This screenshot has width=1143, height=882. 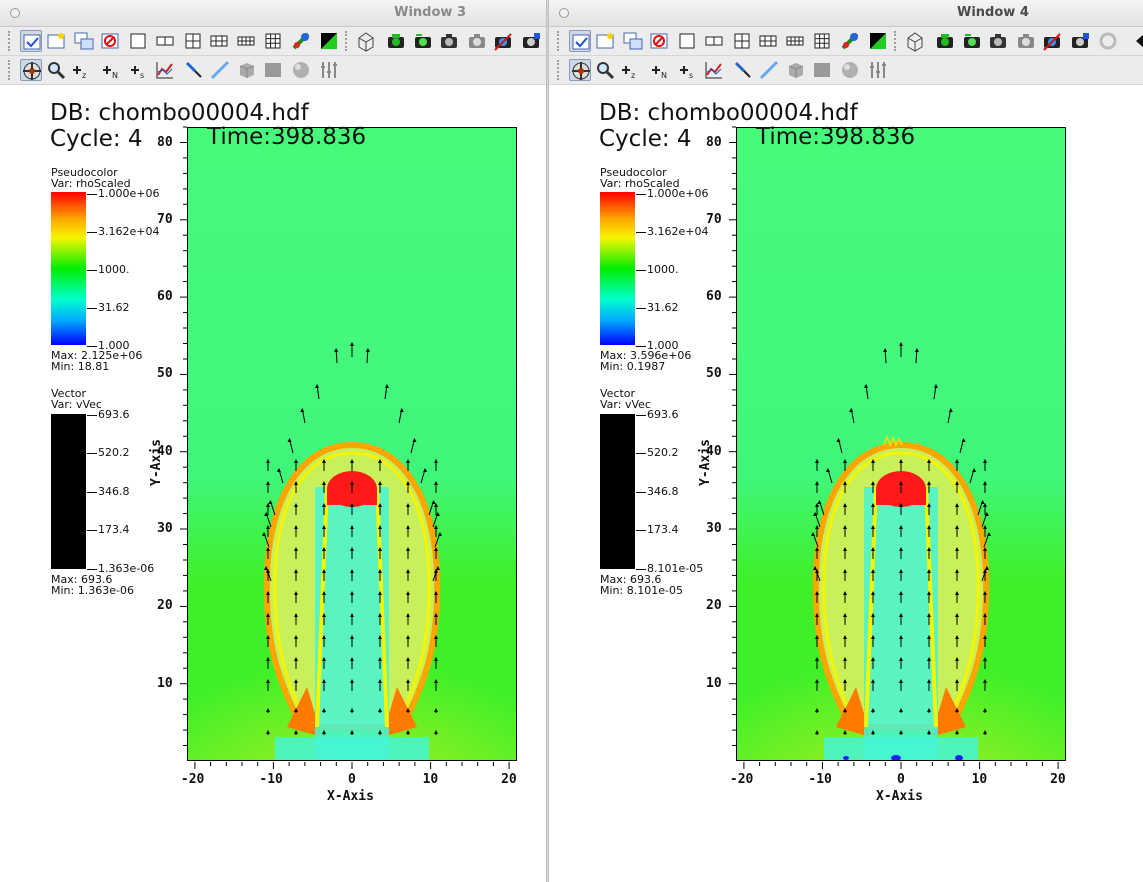 I want to click on pseudocolor-legend-title: Pseudocolor, so click(x=633, y=172).